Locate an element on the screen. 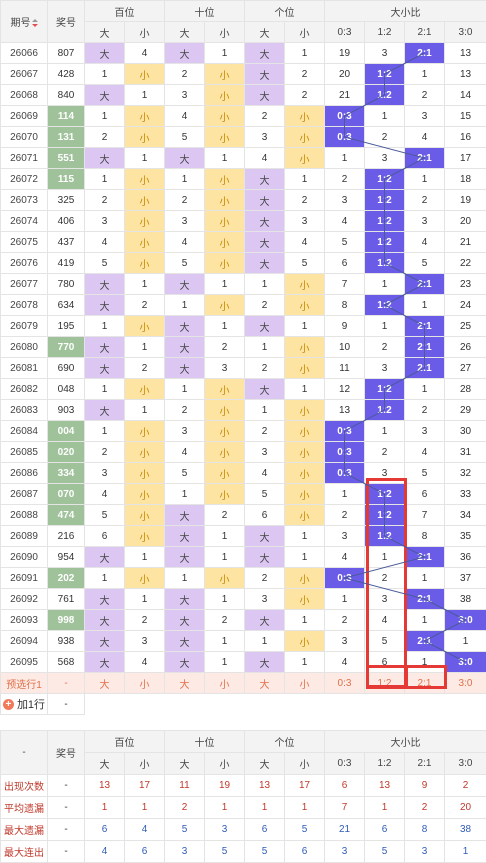  ratio-cell: 27 is located at coordinates (465, 368).